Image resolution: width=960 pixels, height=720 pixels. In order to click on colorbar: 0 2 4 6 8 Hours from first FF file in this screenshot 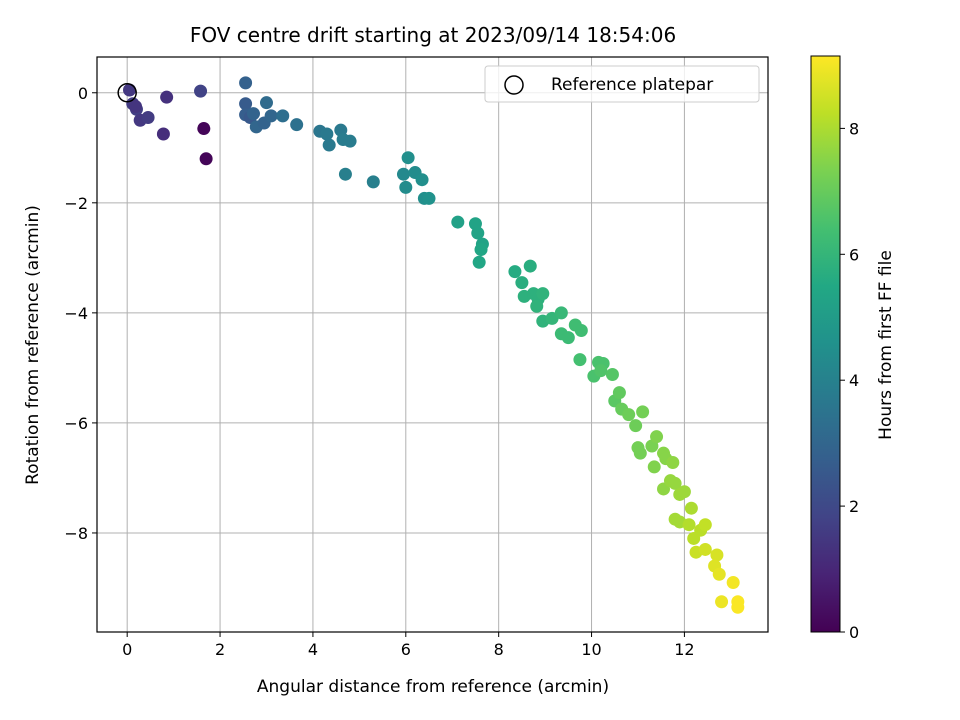, I will do `click(853, 348)`.